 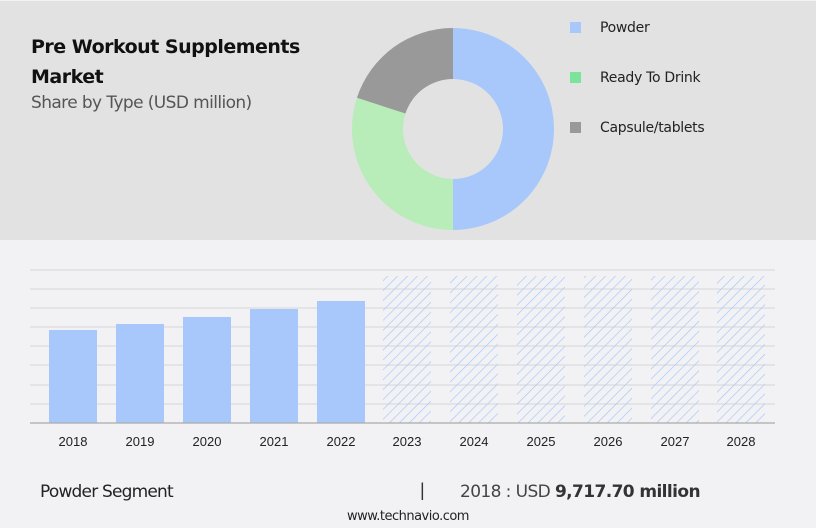 What do you see at coordinates (140, 373) in the screenshot?
I see `bar-2019` at bounding box center [140, 373].